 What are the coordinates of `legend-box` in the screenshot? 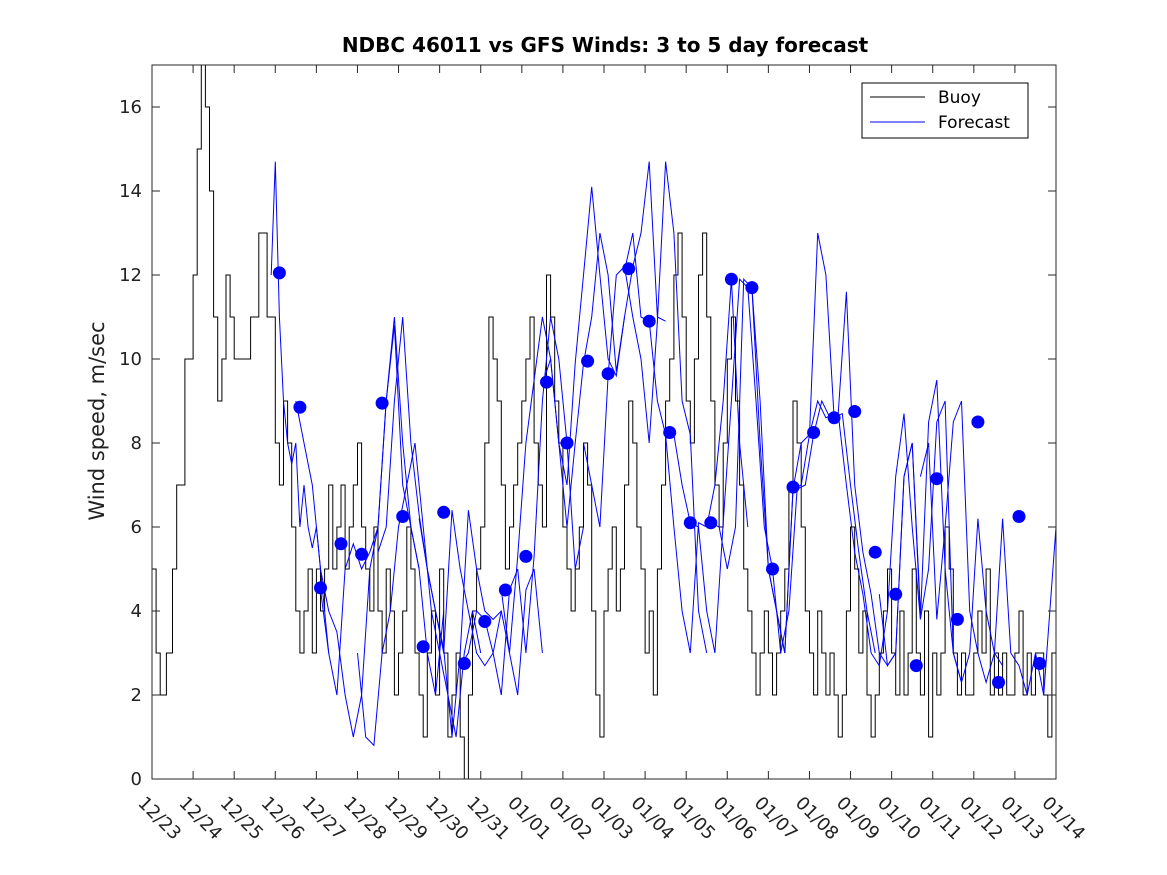 It's located at (945, 110).